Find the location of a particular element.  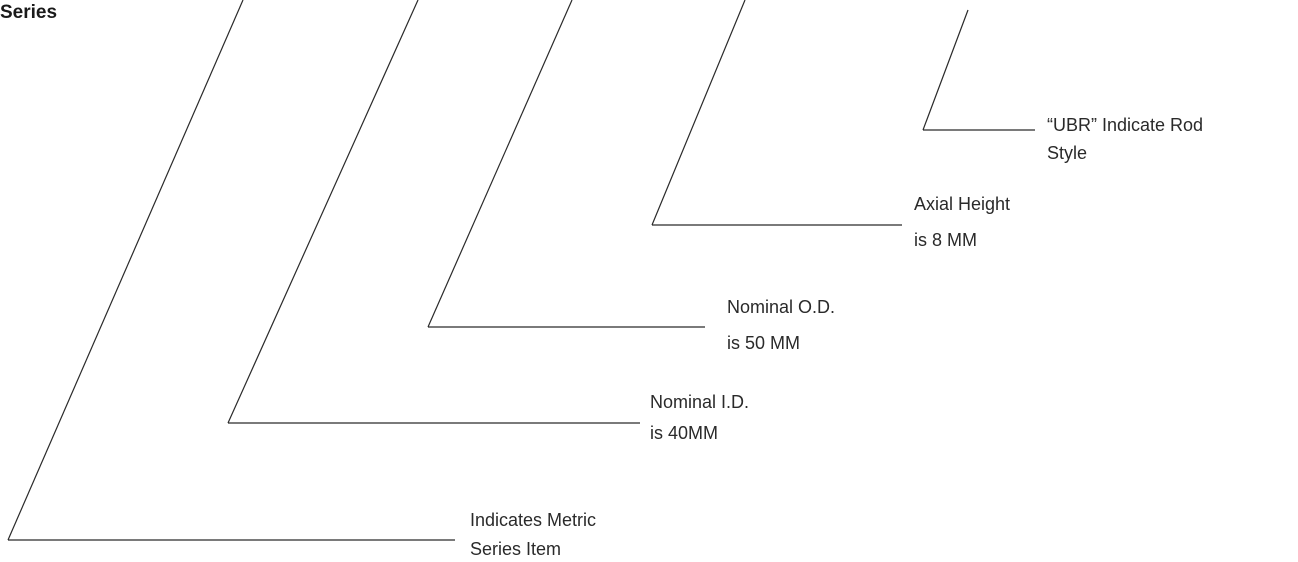

callout-label-line-1: Axial Height is located at coordinates (962, 204).